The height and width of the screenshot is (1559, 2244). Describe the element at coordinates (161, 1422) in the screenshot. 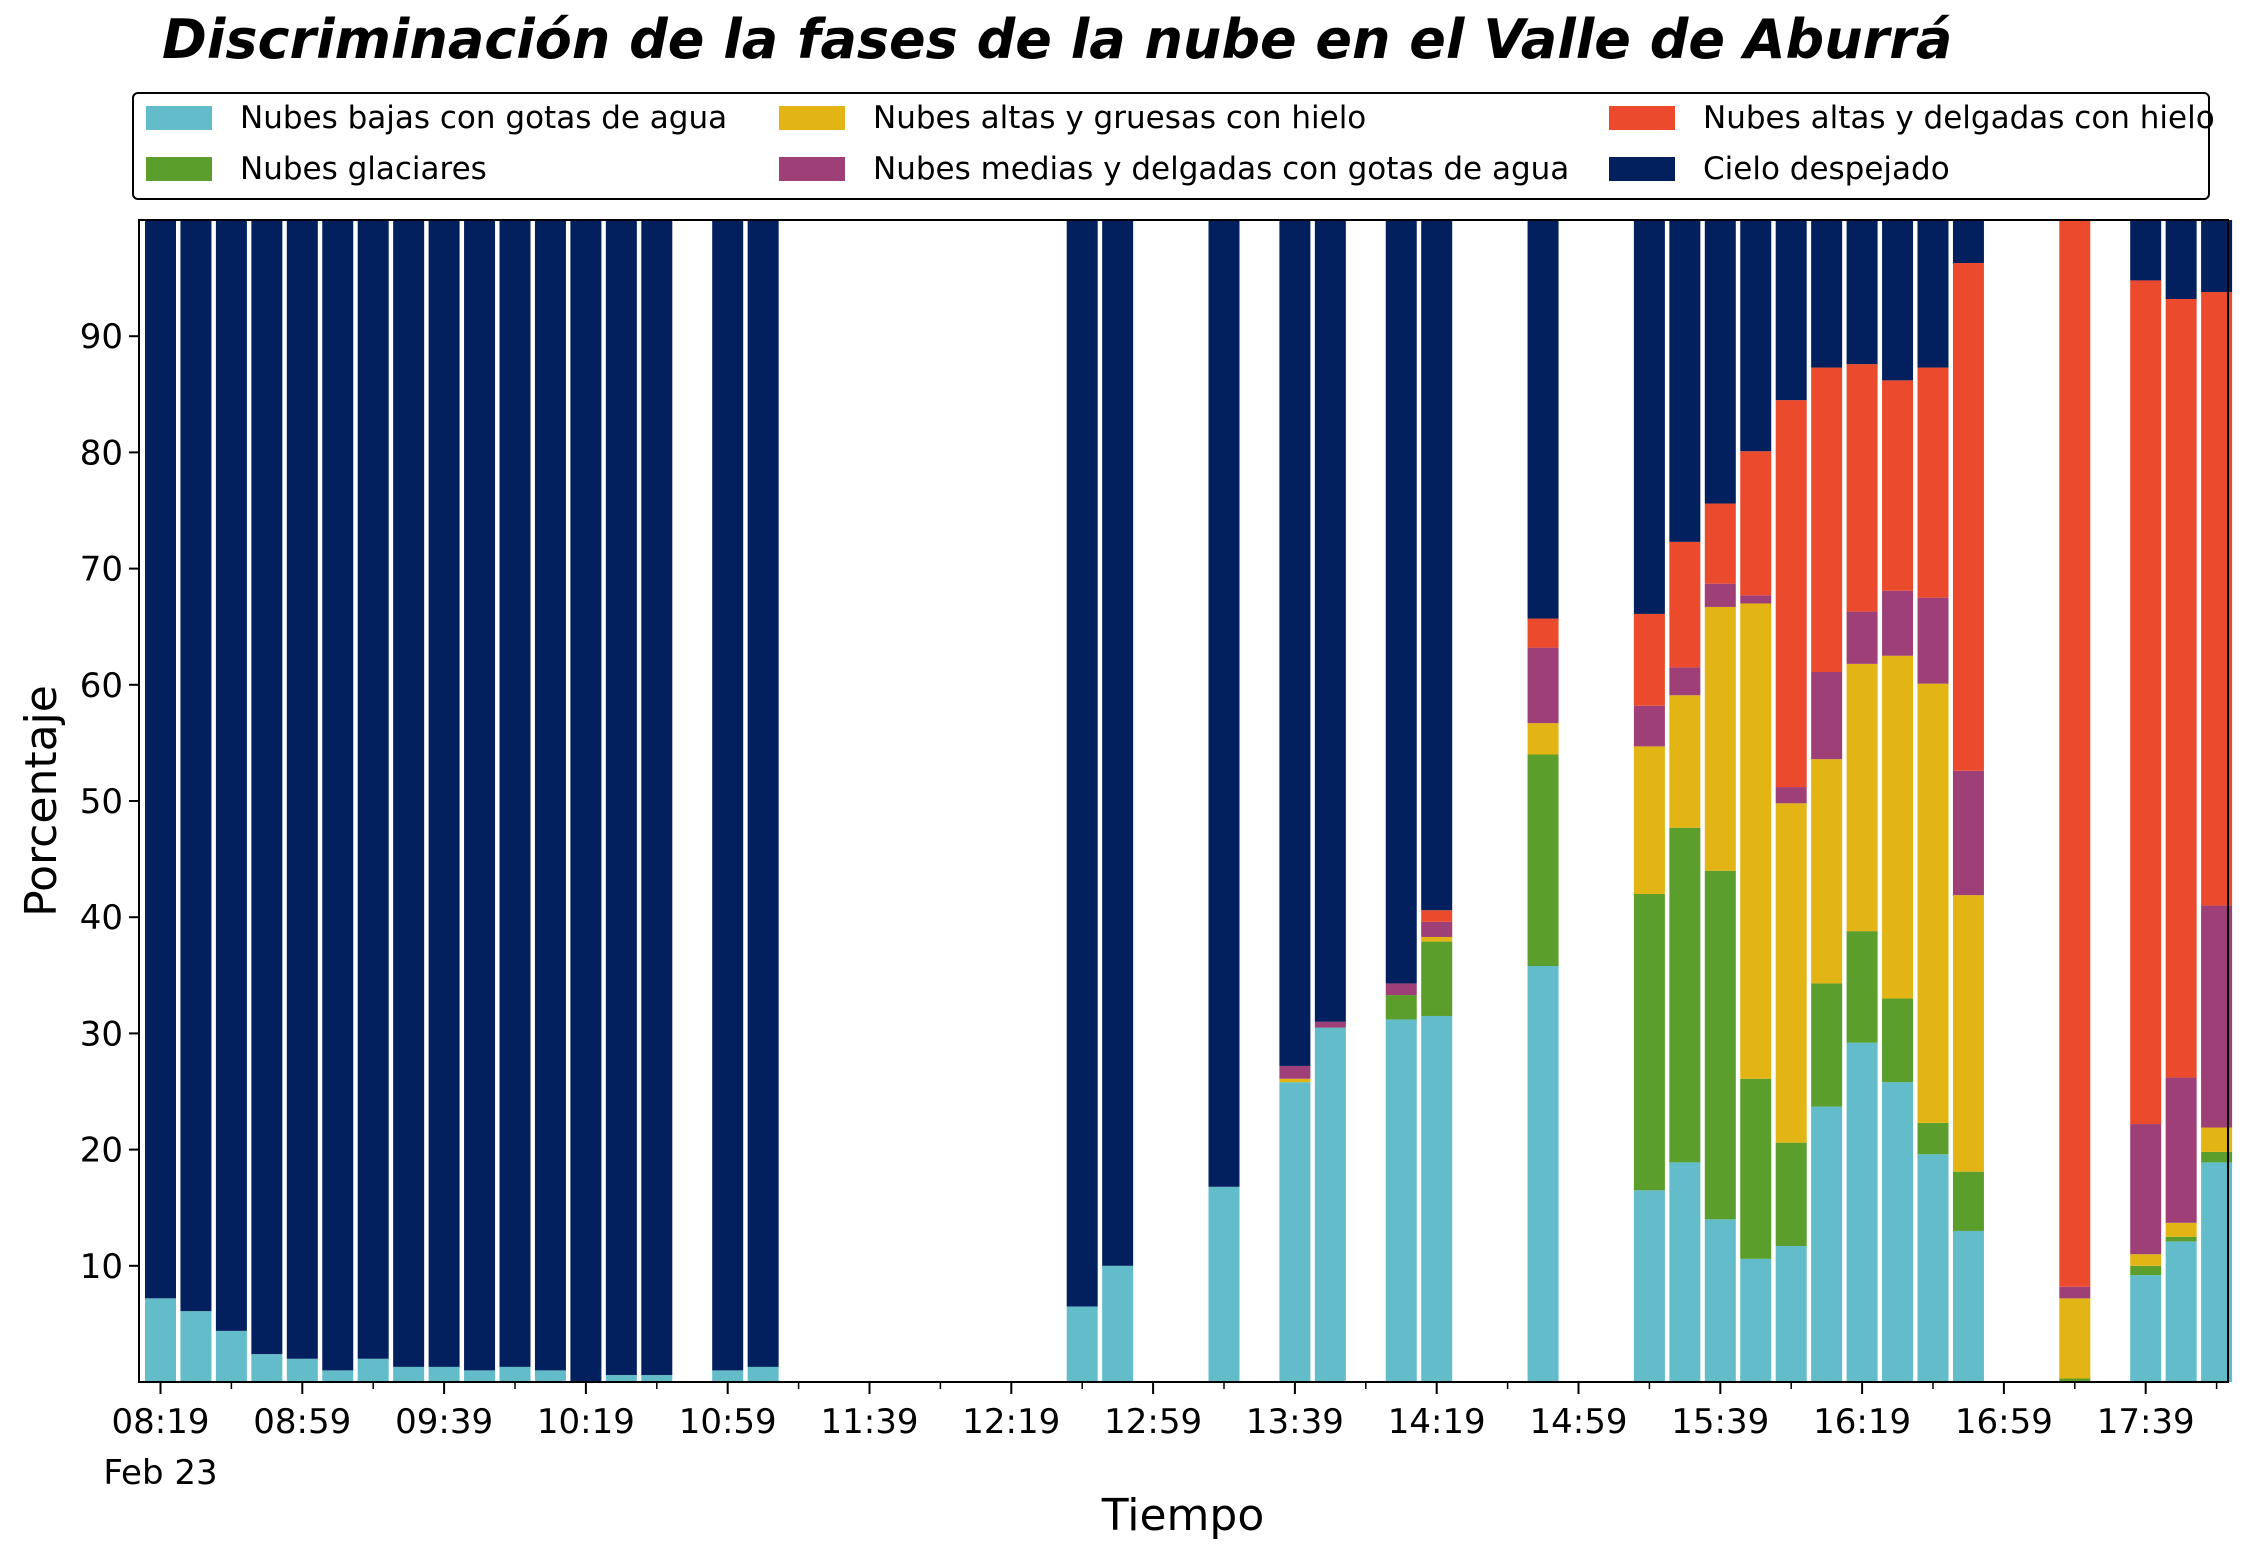

I see `x-tick-label: 08:19` at that location.